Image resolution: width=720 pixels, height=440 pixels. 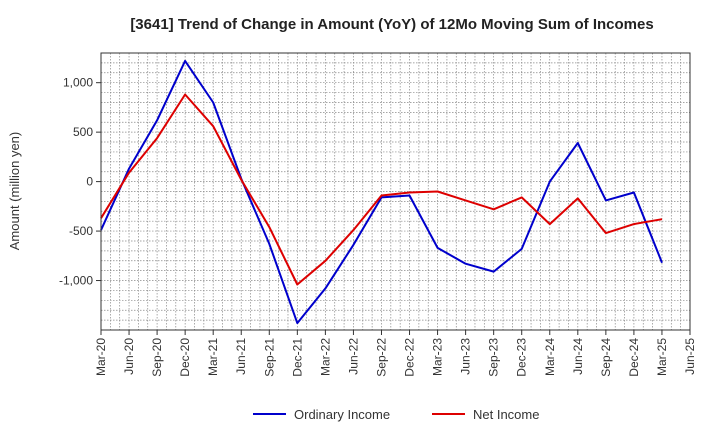 I want to click on x-tick-label: Sep-21, so click(x=269, y=357).